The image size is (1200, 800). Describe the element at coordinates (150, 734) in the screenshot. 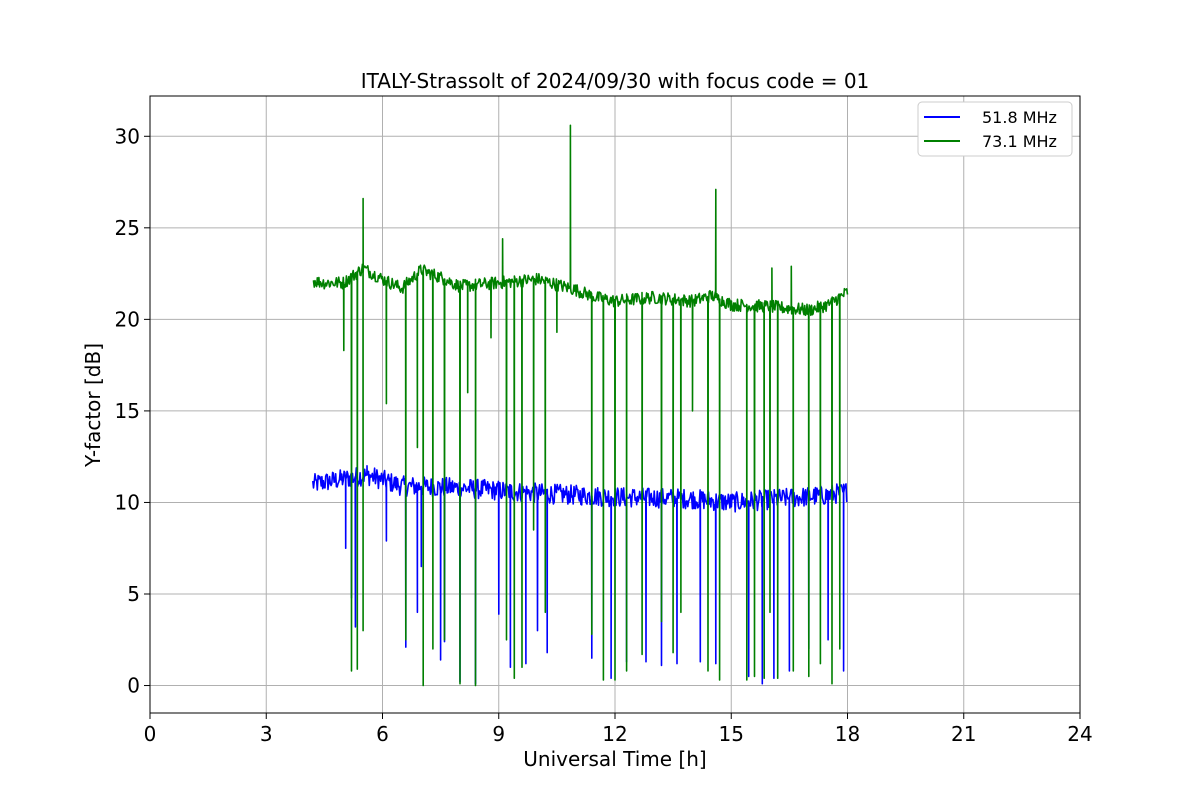

I see `x-tick-label: 0` at that location.